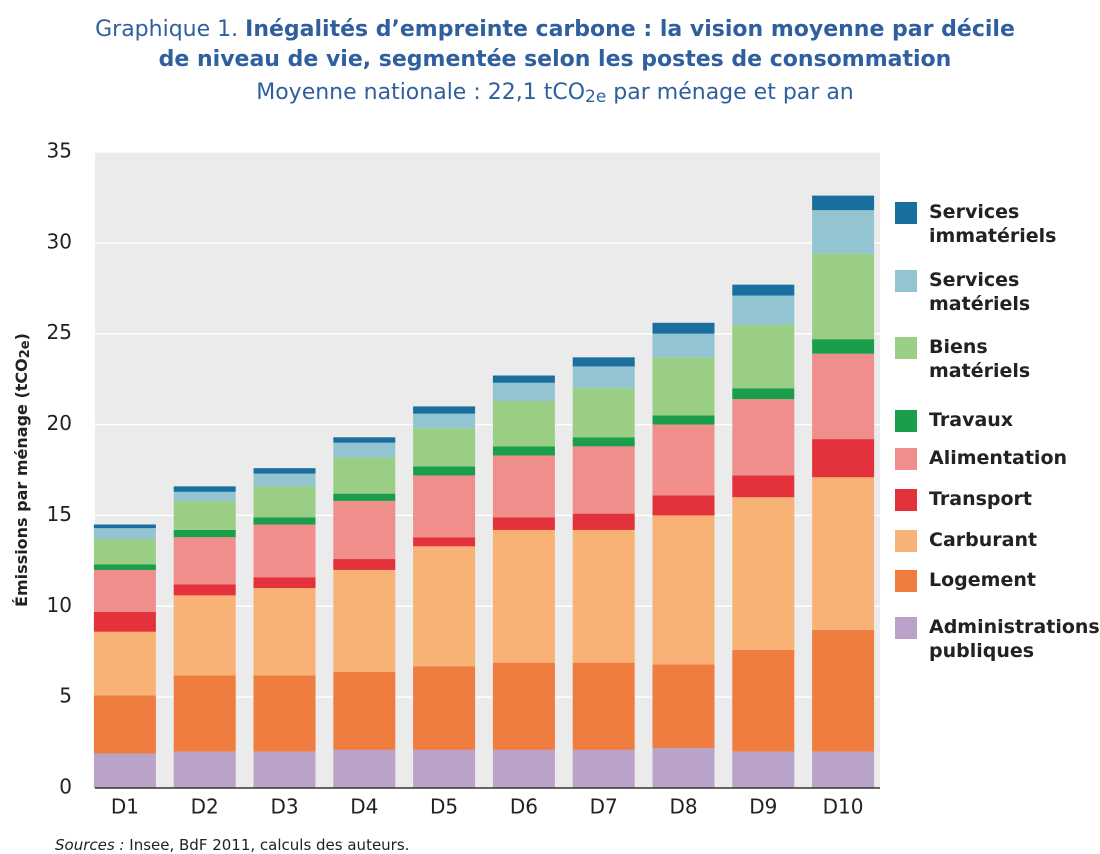  I want to click on y-tick-label: 10, so click(59, 605).